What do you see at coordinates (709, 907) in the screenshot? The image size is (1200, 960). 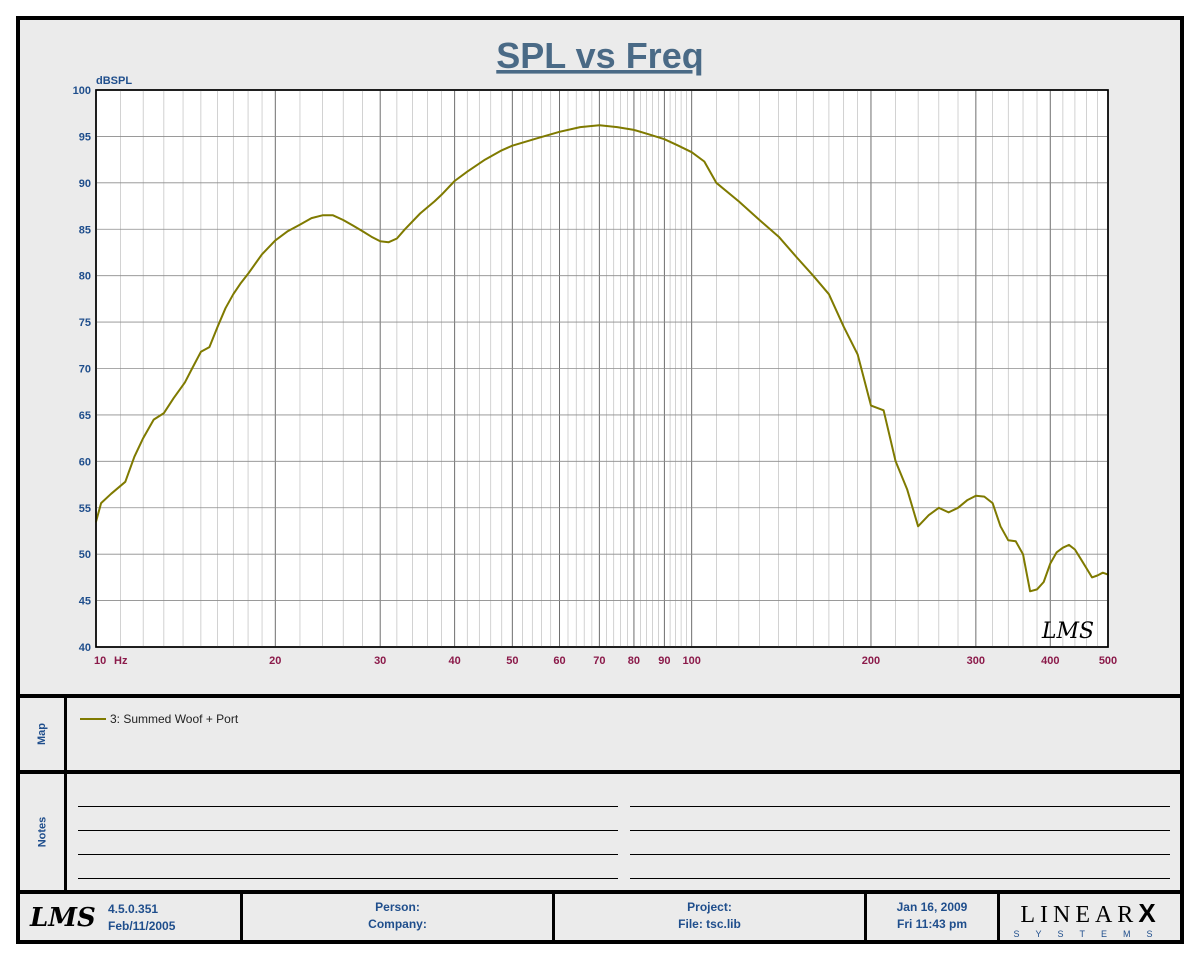 I see `project-label: Project:` at bounding box center [709, 907].